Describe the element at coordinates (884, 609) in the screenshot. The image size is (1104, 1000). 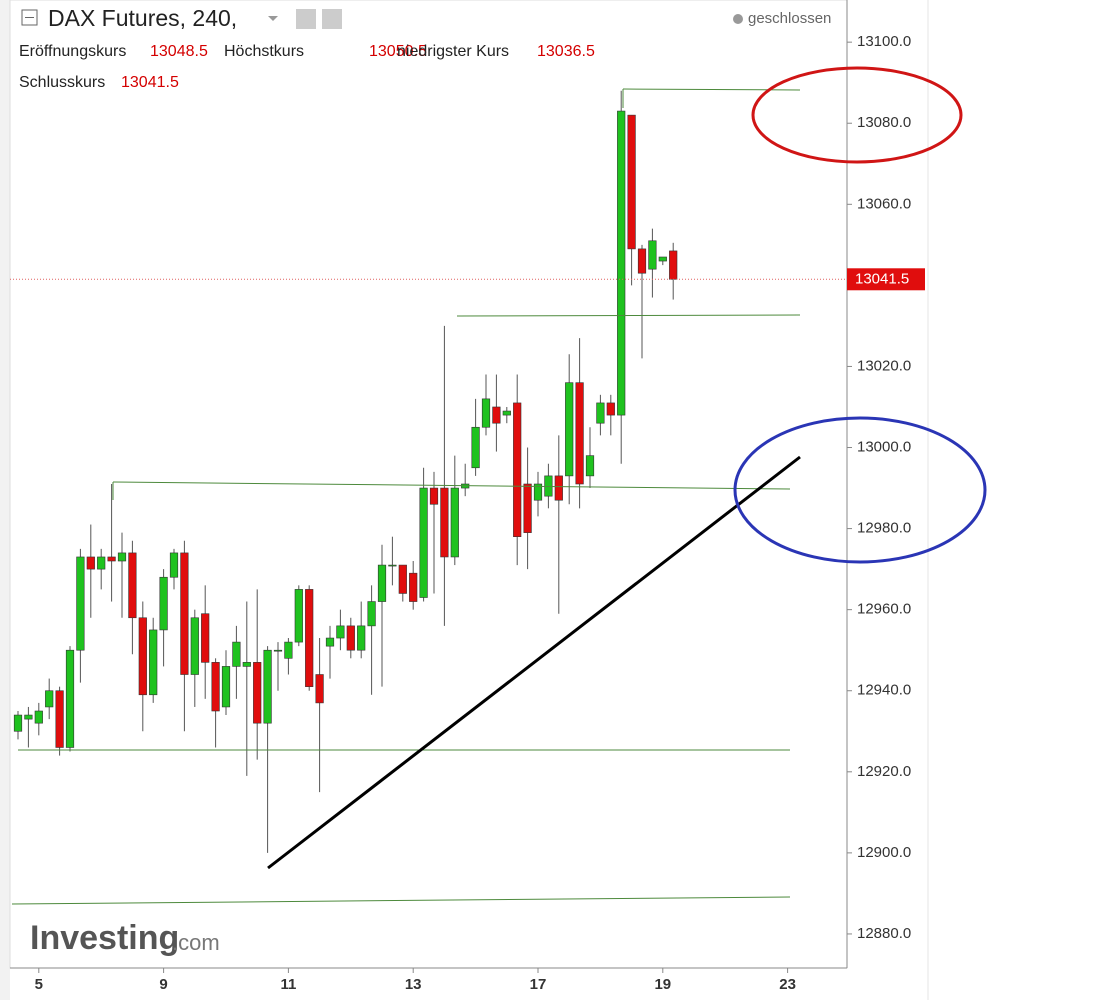
I see `y-tick-label: 12960.0` at that location.